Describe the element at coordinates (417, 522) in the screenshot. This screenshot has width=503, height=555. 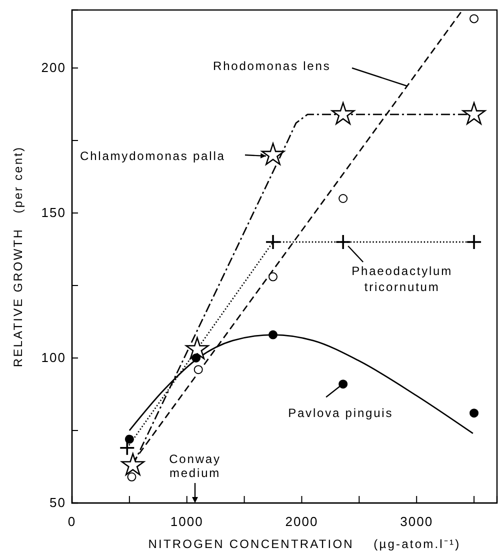
I see `x-tick-label: 3000` at that location.